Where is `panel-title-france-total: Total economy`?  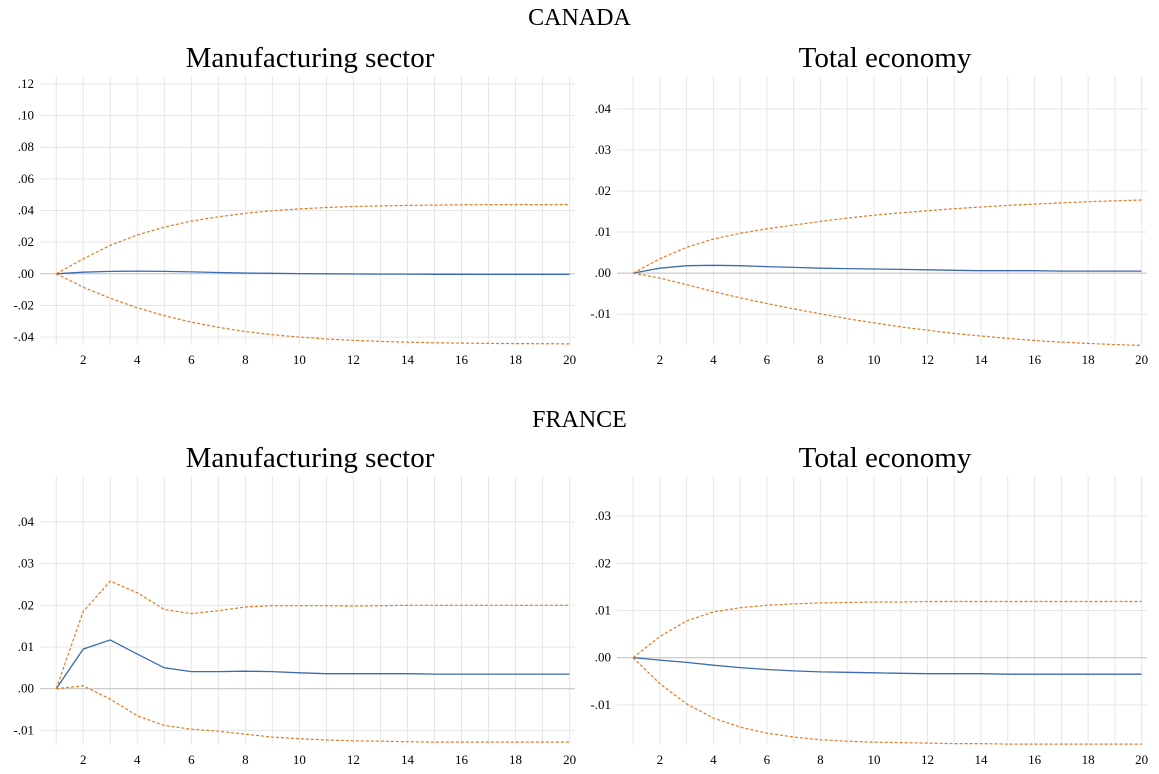 panel-title-france-total: Total economy is located at coordinates (885, 458).